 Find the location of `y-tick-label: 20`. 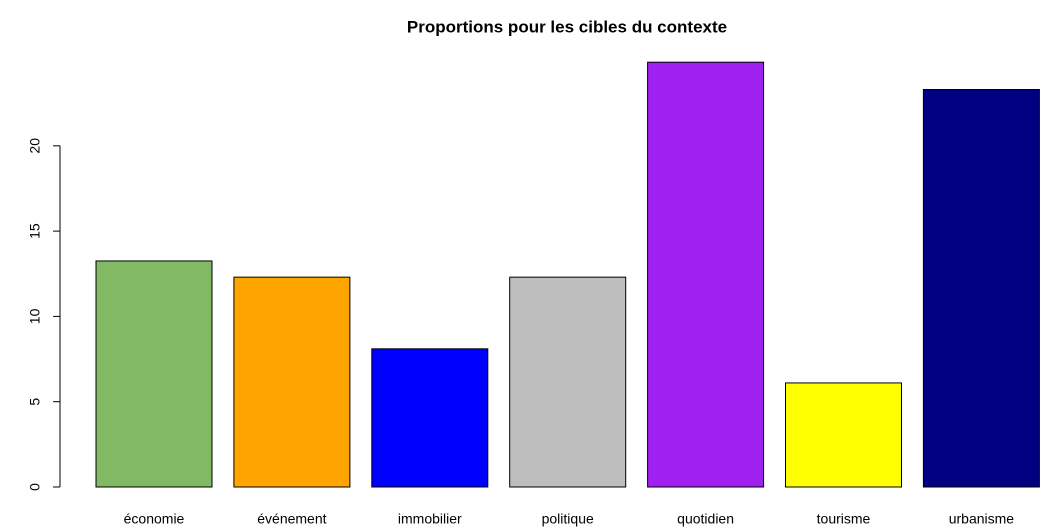

y-tick-label: 20 is located at coordinates (35, 146).